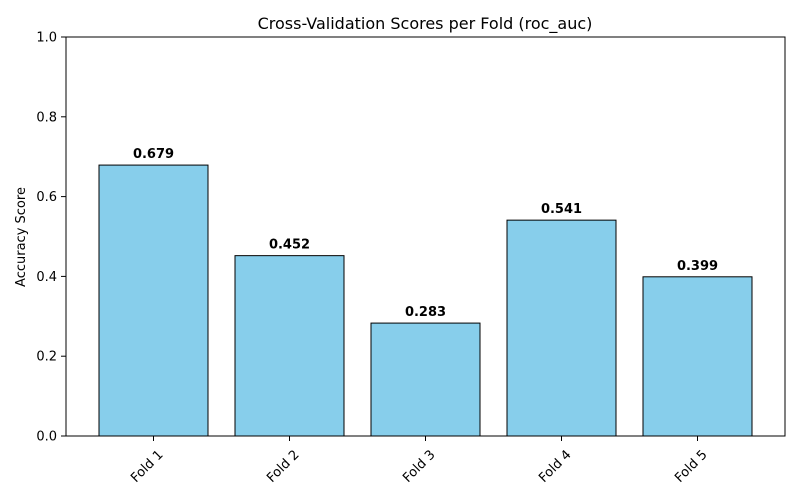 The width and height of the screenshot is (800, 504). What do you see at coordinates (425, 312) in the screenshot?
I see `bar-value-label-3: 0.283` at bounding box center [425, 312].